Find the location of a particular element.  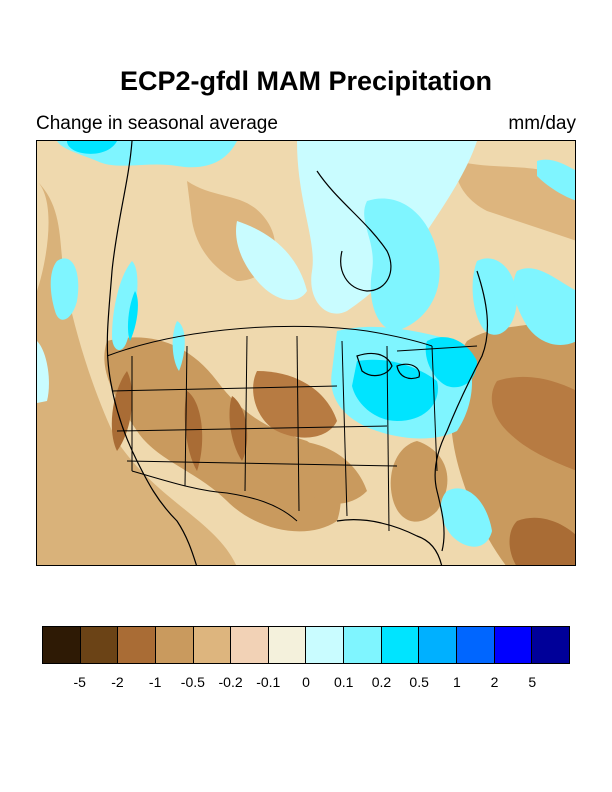

colorbar-tick-label: -2 is located at coordinates (117, 682).